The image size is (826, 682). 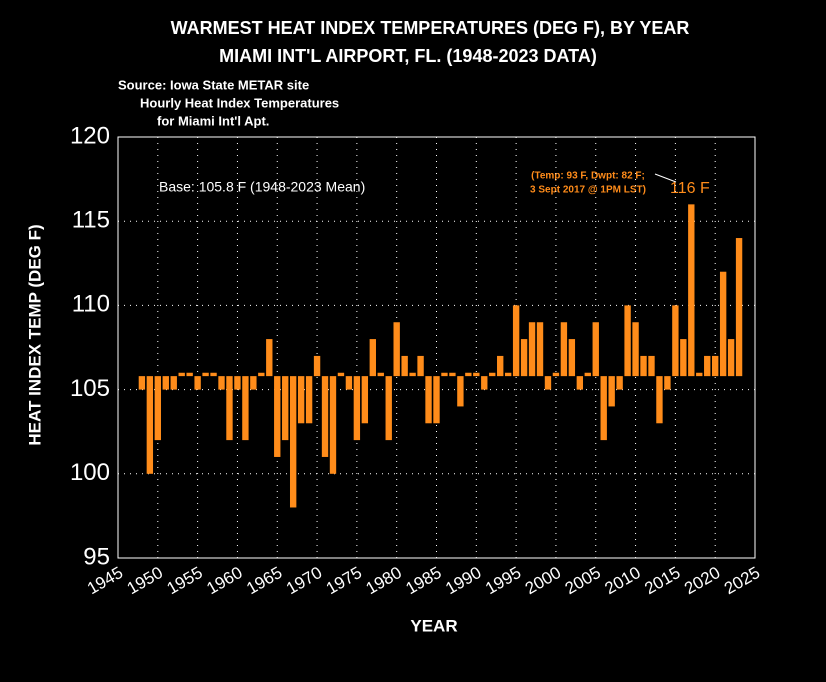 I want to click on y-tick-label: 120, so click(x=90, y=135).